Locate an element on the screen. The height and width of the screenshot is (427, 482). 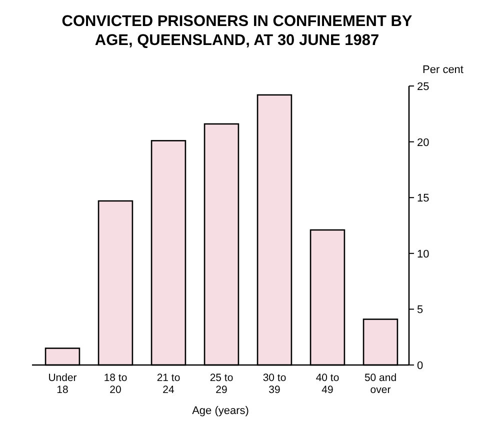
x-tick-label: 40 to 49 is located at coordinates (328, 384).